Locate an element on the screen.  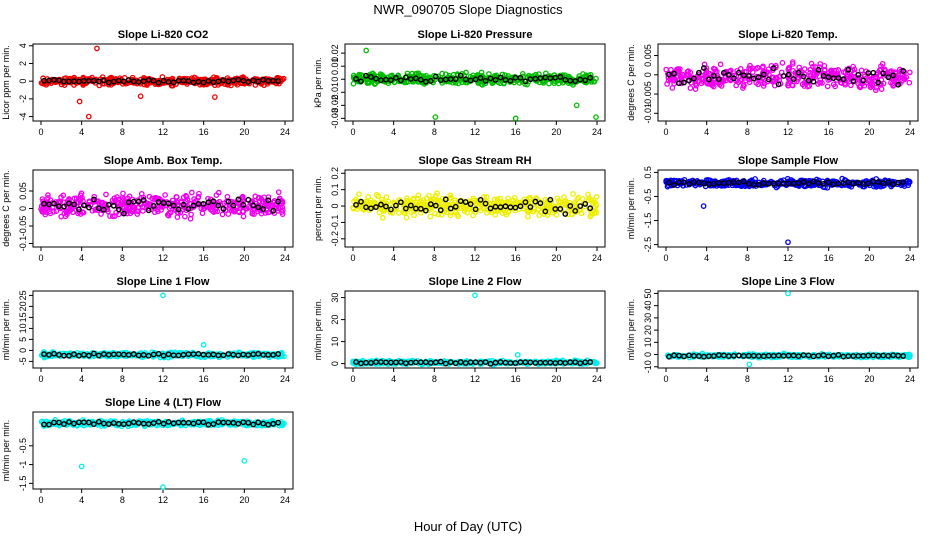
y-tick-label: -5 is located at coordinates (23, 361).